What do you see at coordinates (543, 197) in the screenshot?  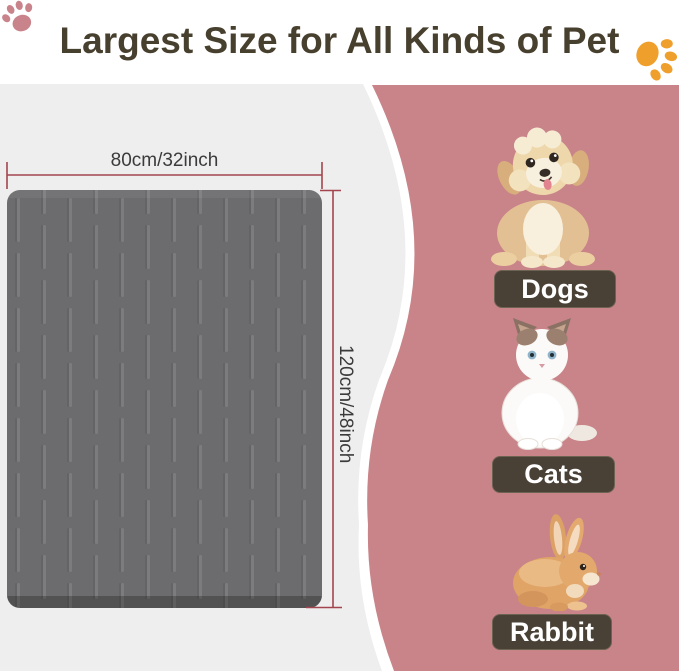 I see `dog-photo` at bounding box center [543, 197].